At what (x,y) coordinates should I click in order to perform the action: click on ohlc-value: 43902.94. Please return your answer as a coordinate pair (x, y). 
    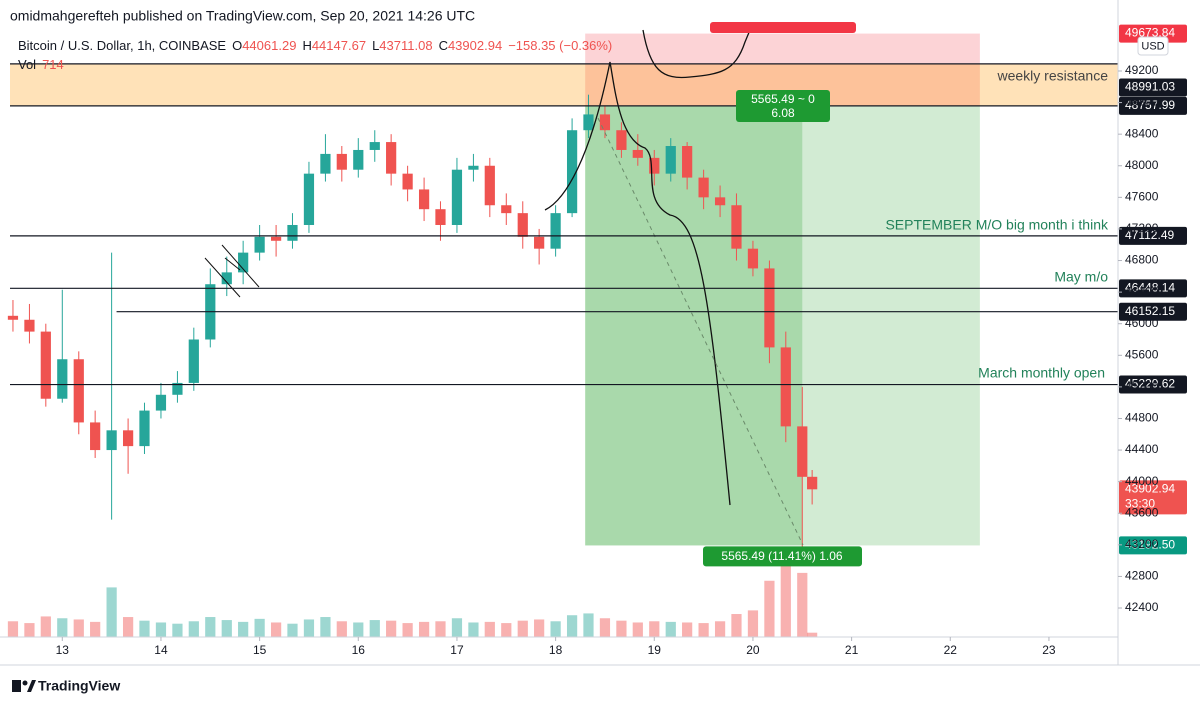
    Looking at the image, I should click on (475, 45).